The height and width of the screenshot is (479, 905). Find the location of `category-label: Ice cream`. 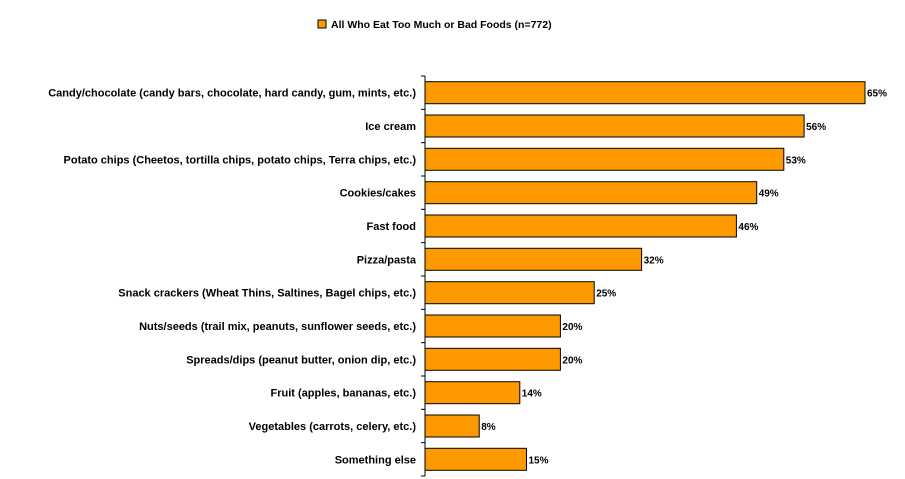

category-label: Ice cream is located at coordinates (390, 127).